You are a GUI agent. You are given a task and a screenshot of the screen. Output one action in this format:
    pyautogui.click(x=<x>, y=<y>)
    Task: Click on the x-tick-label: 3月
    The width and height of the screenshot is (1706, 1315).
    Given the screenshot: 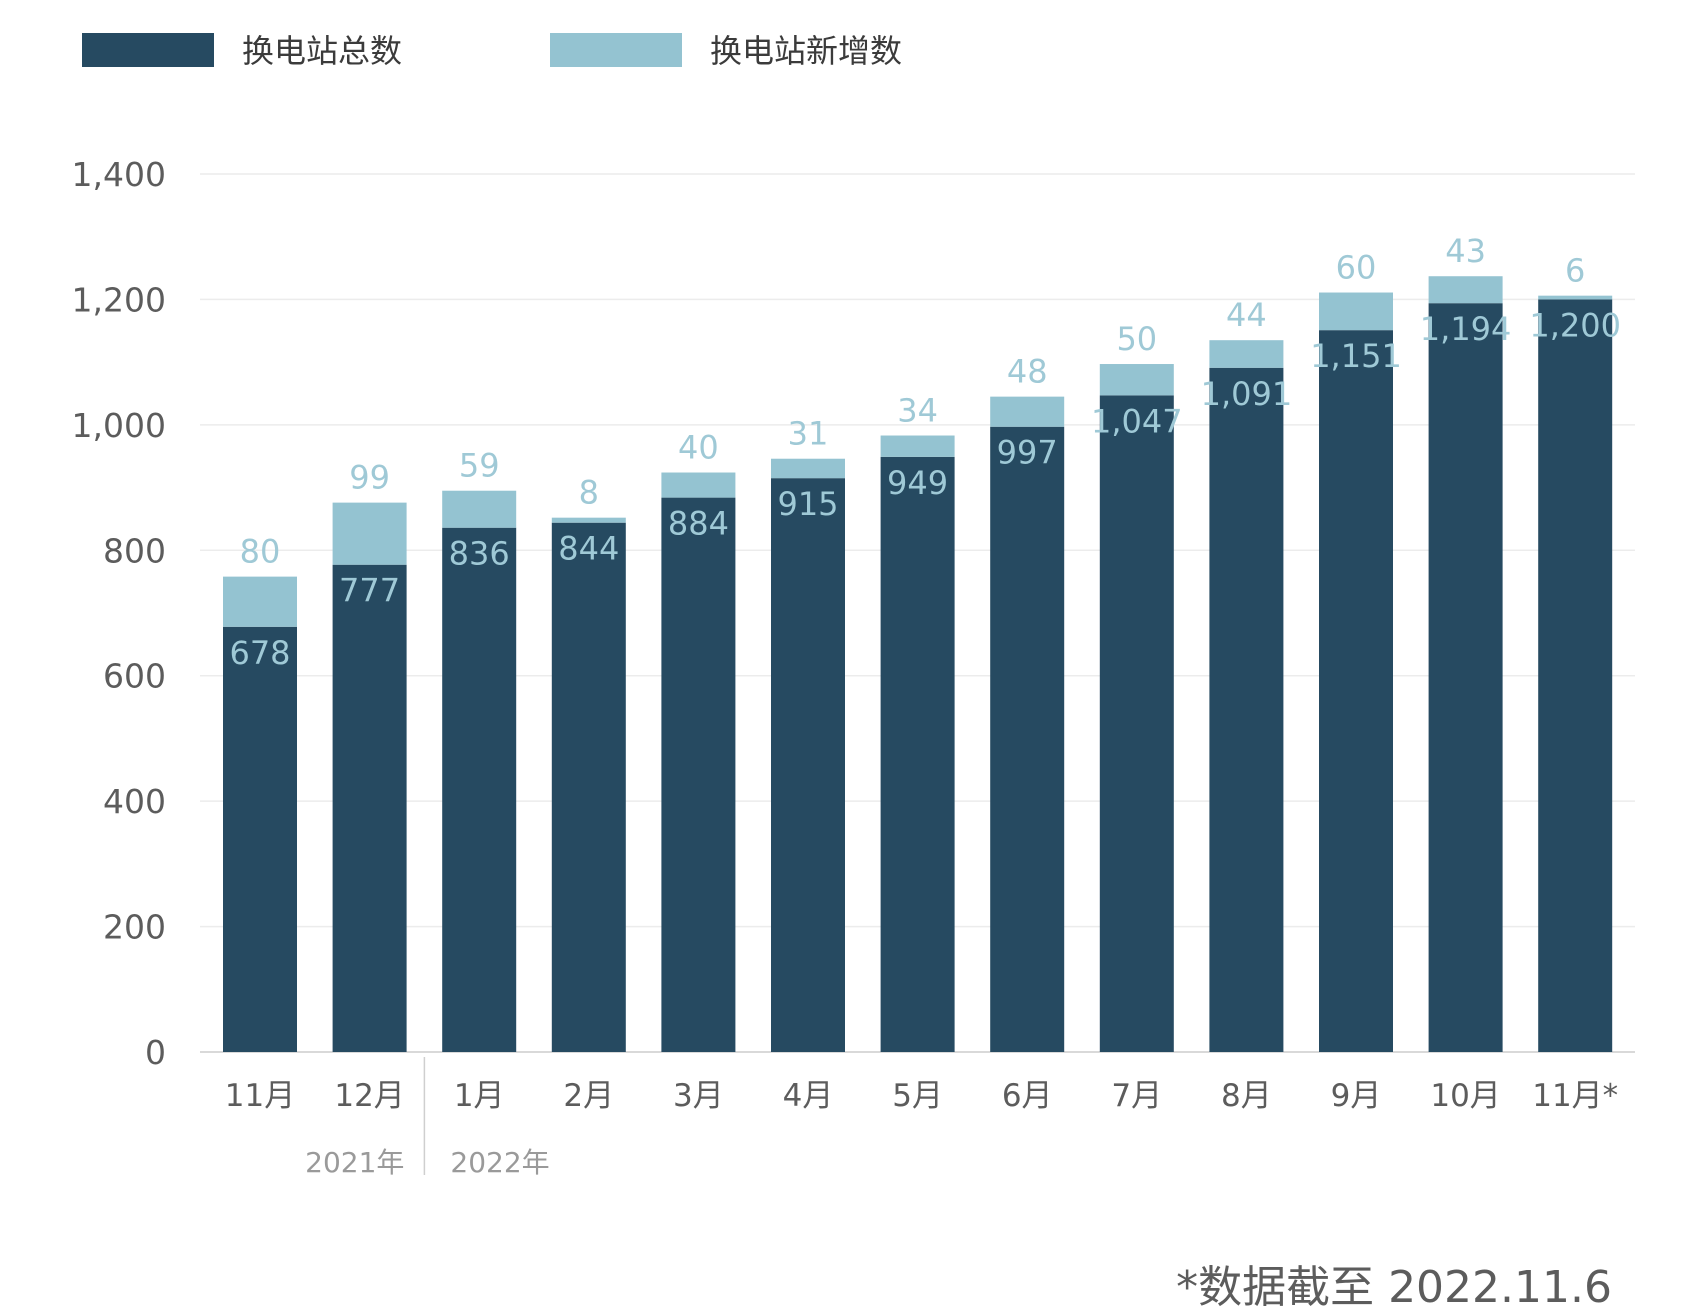 What is the action you would take?
    pyautogui.click(x=698, y=1096)
    